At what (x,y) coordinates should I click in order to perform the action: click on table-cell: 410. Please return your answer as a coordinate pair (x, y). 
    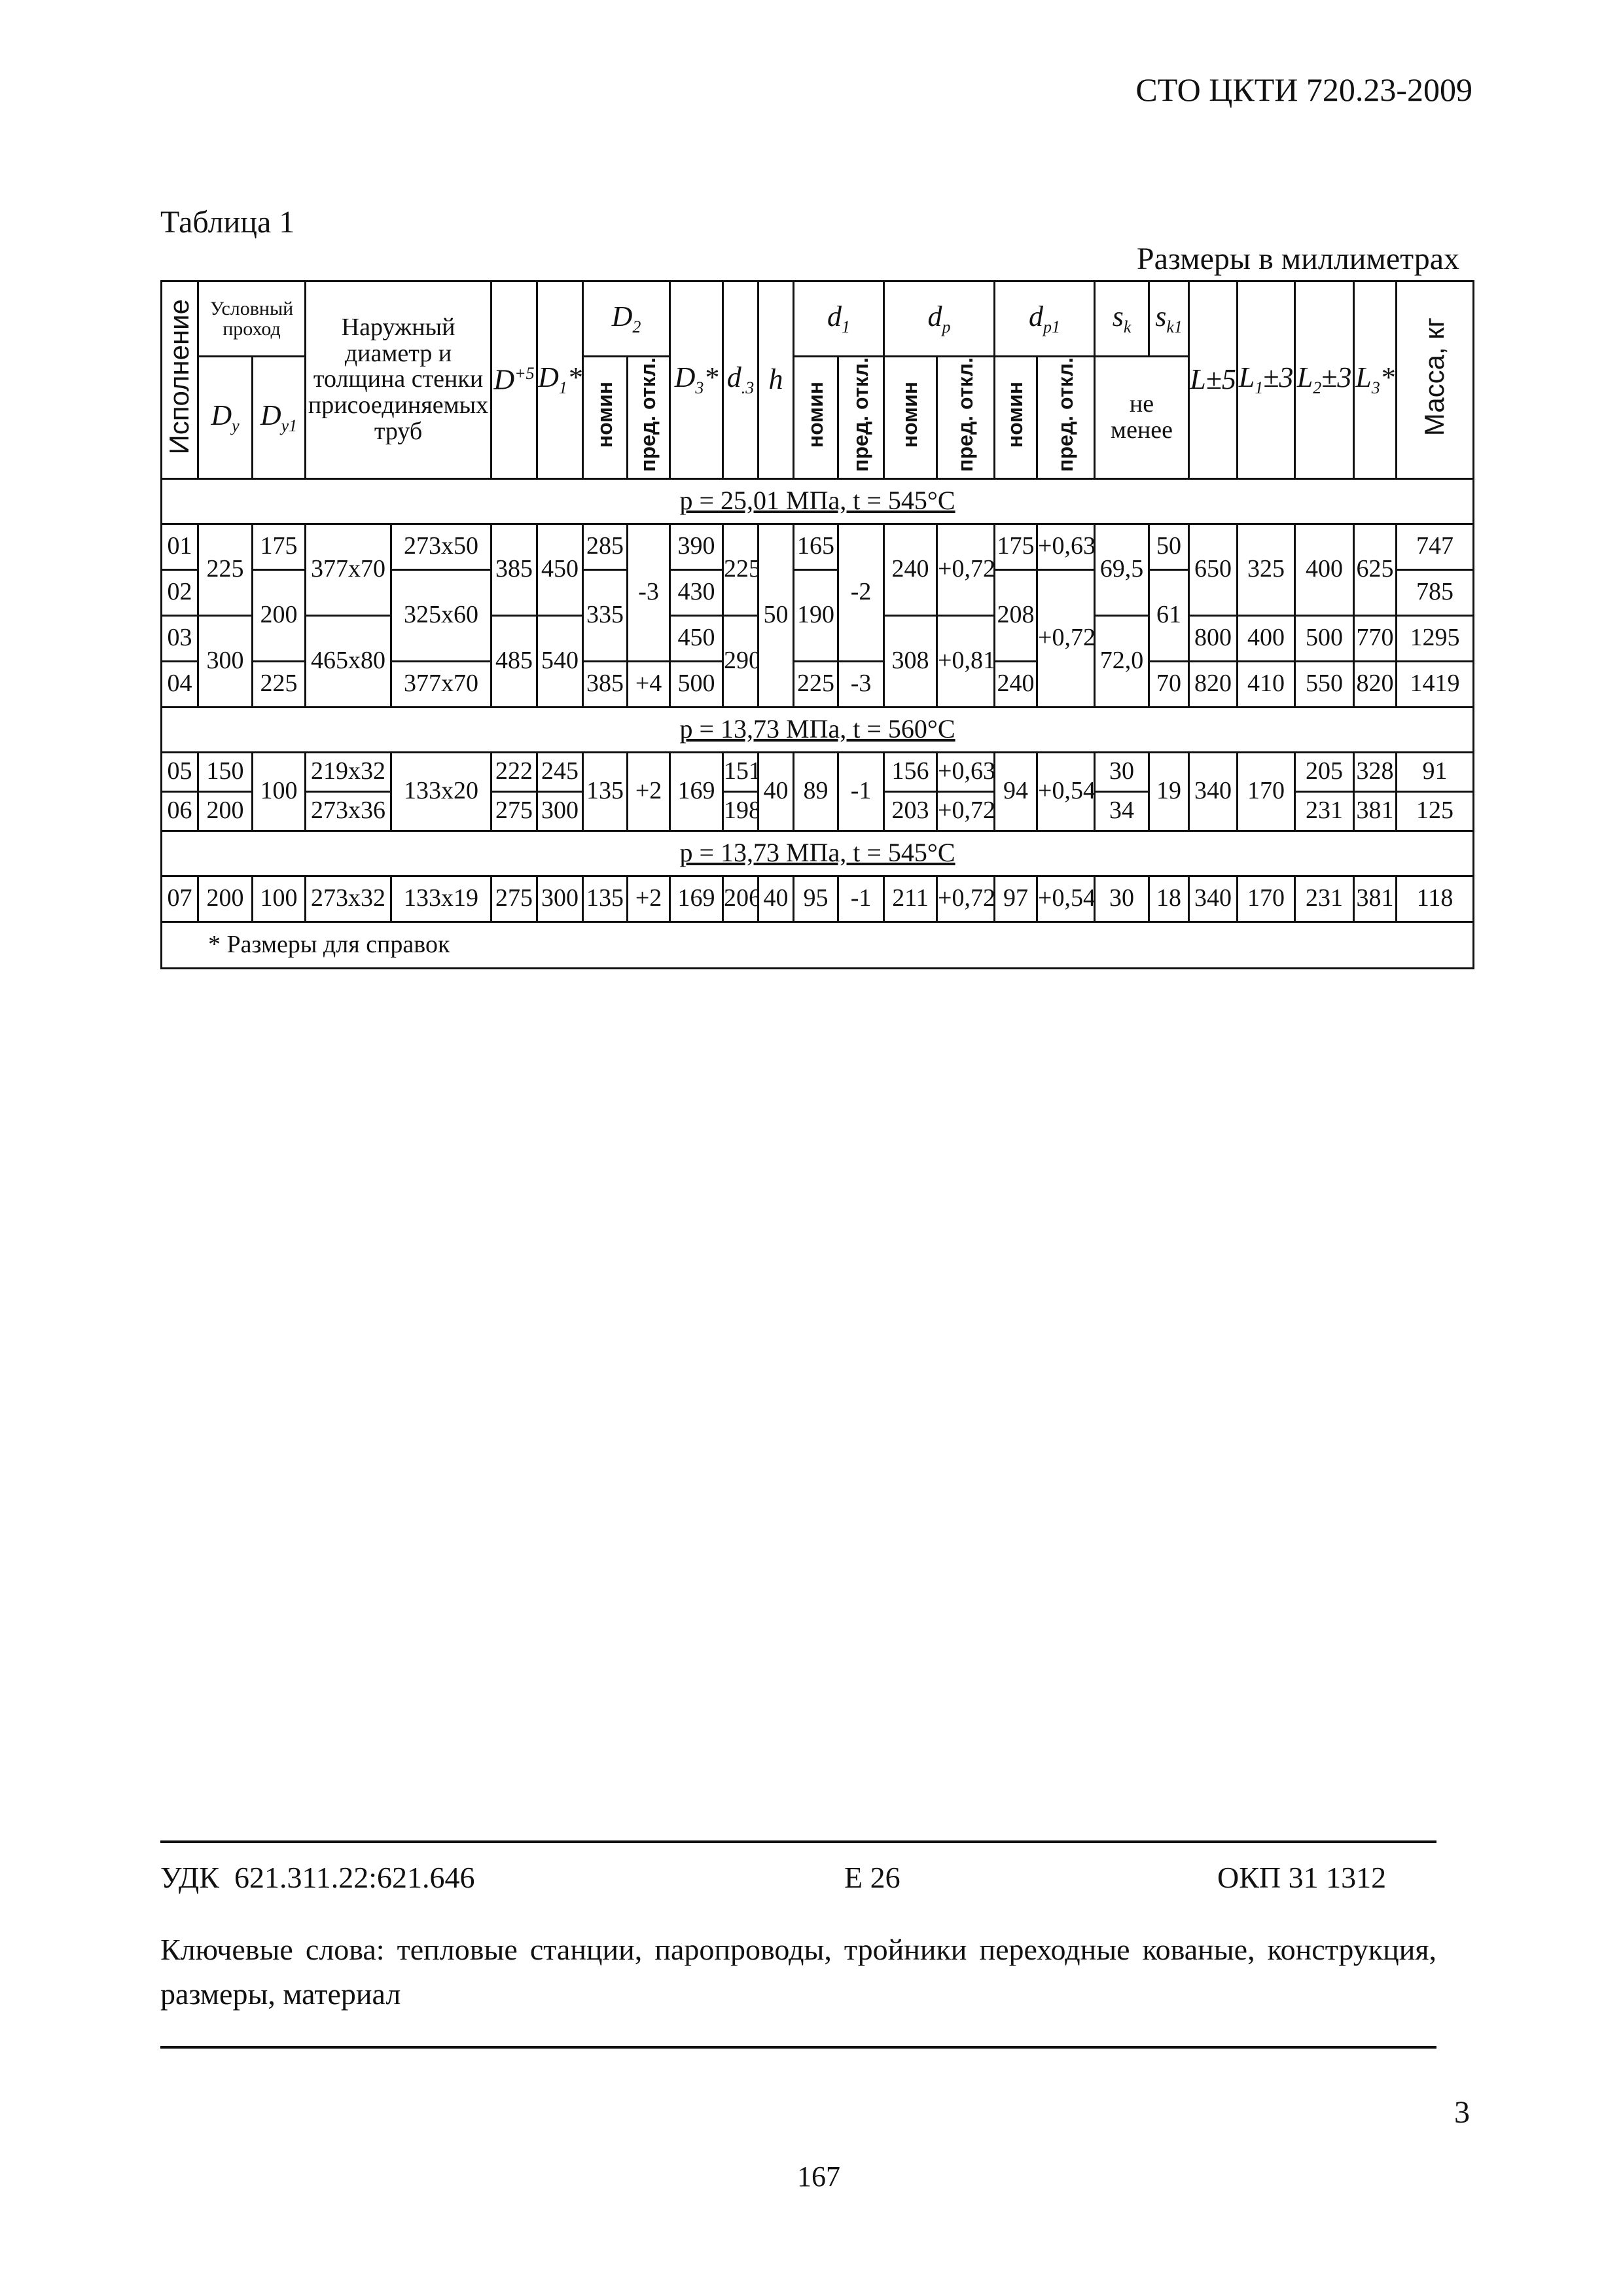
    Looking at the image, I should click on (1266, 684).